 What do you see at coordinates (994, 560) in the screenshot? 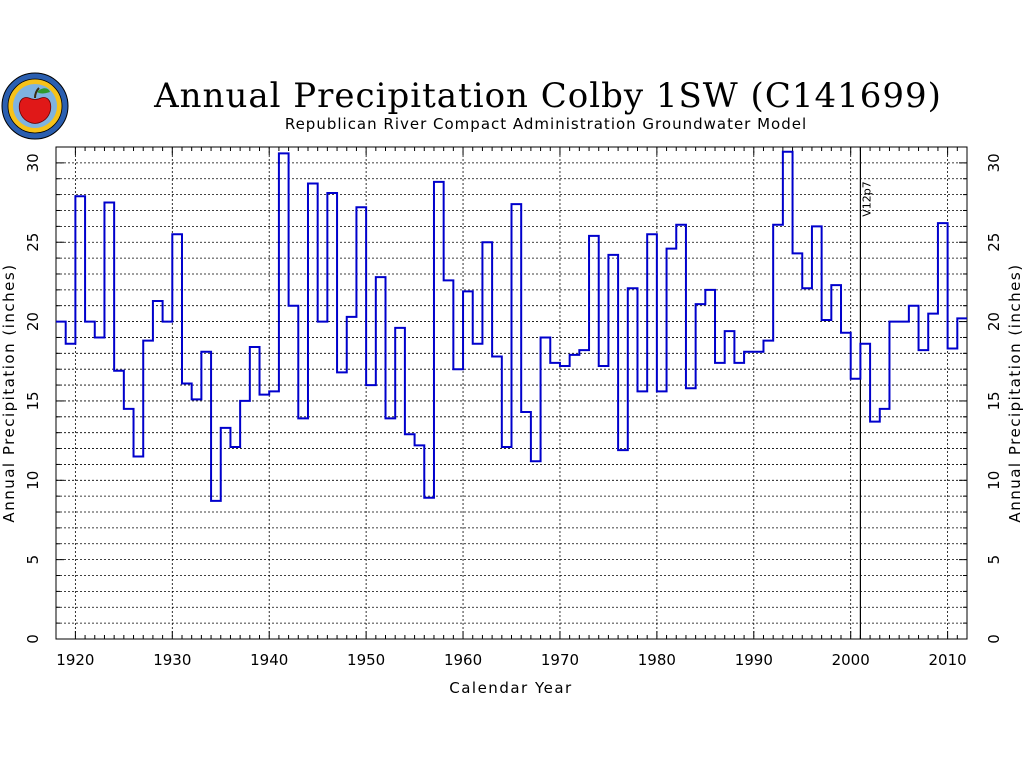
I see `y-tick-label-right: 5` at bounding box center [994, 560].